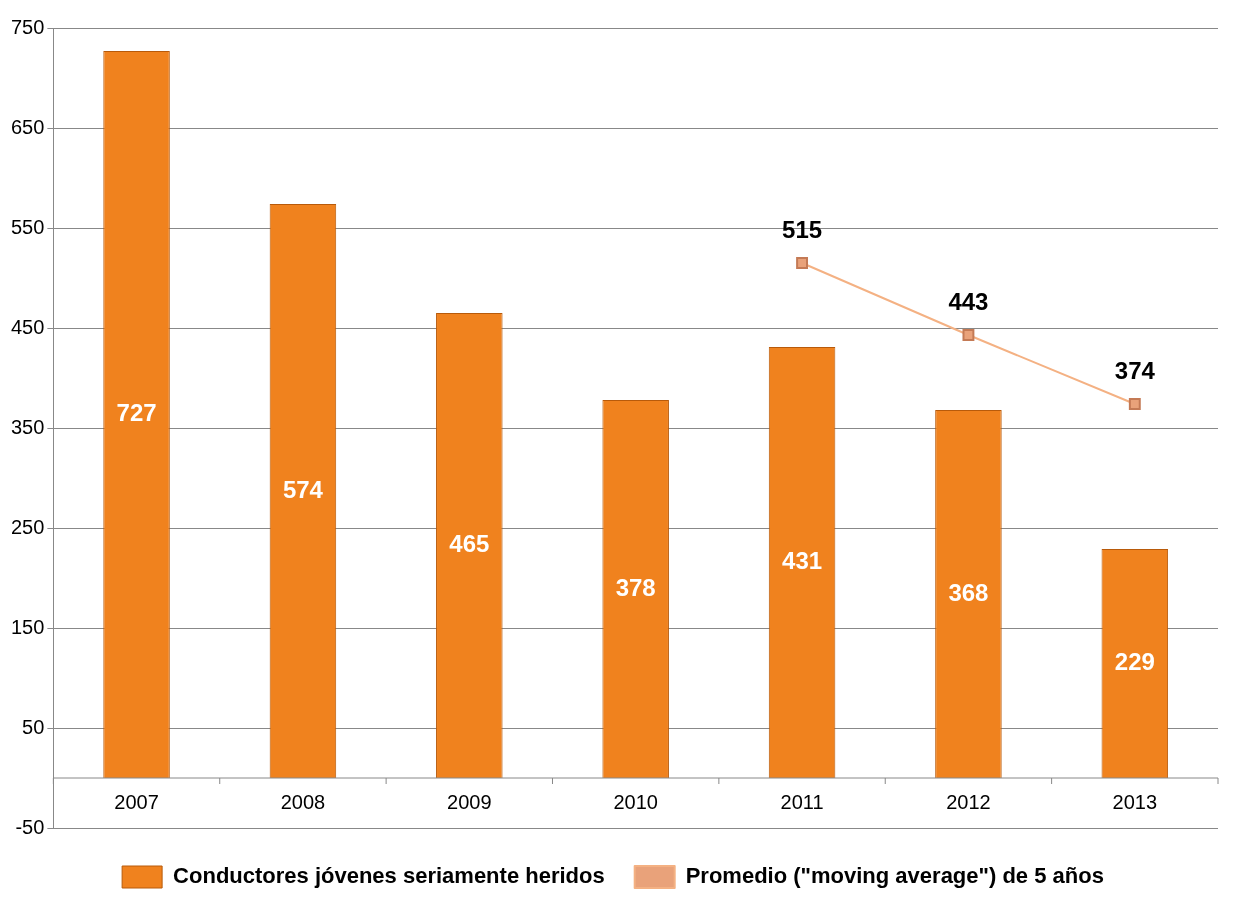 The height and width of the screenshot is (909, 1252). Describe the element at coordinates (136, 413) in the screenshot. I see `data-label: 727` at that location.